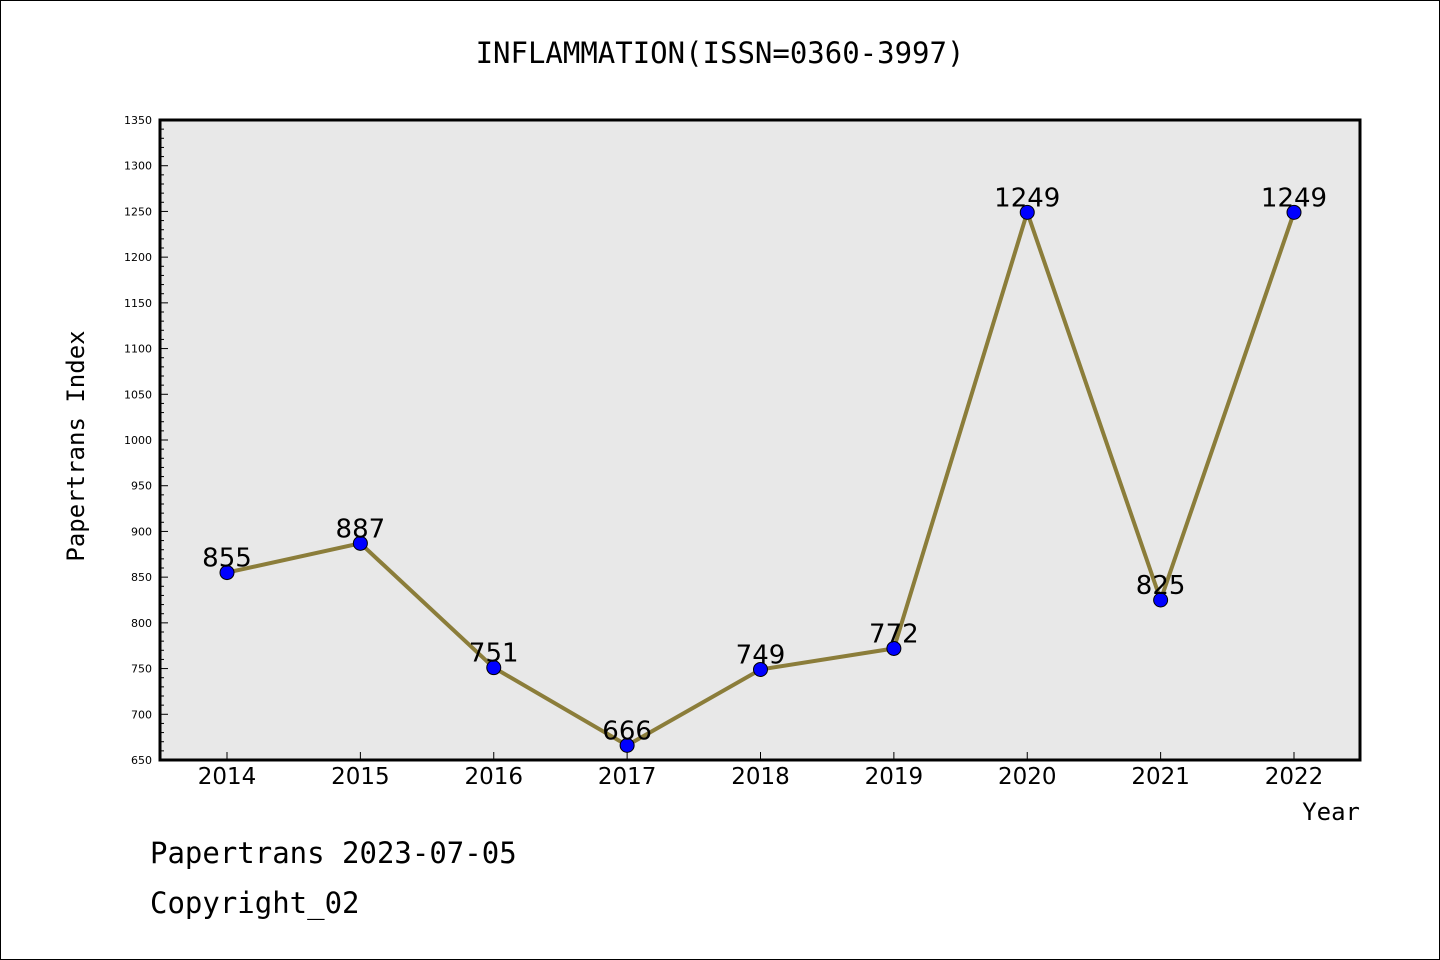  What do you see at coordinates (361, 529) in the screenshot?
I see `data-label: 887` at bounding box center [361, 529].